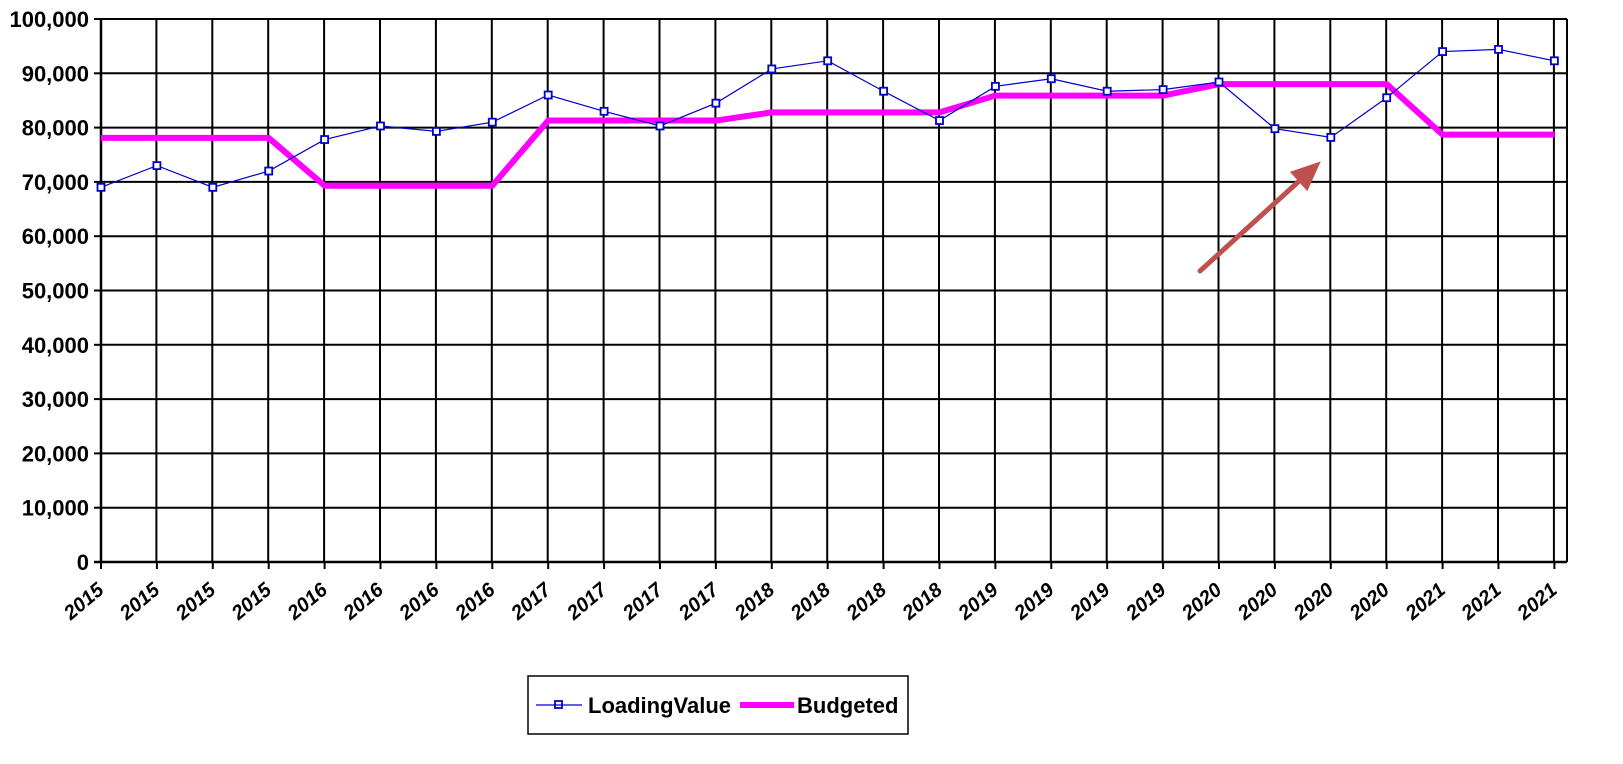 The width and height of the screenshot is (1623, 764). I want to click on y-tick-label: 60,000, so click(55, 236).